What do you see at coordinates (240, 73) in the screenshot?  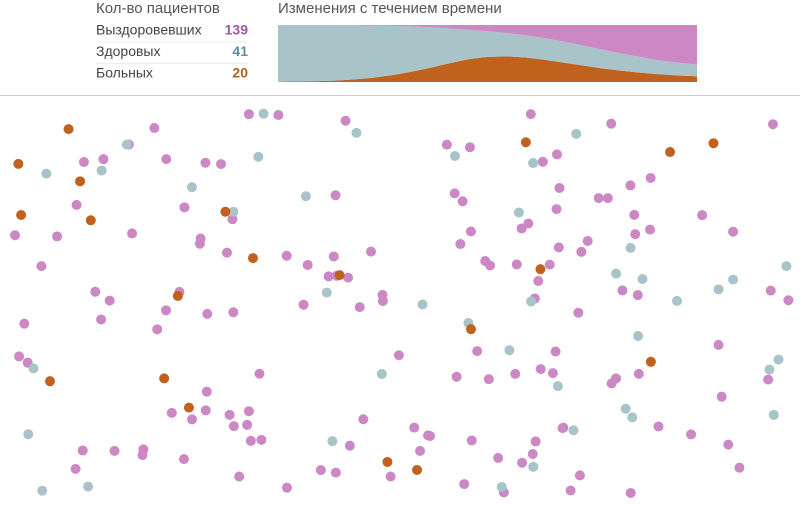 I see `stat-value: 20` at bounding box center [240, 73].